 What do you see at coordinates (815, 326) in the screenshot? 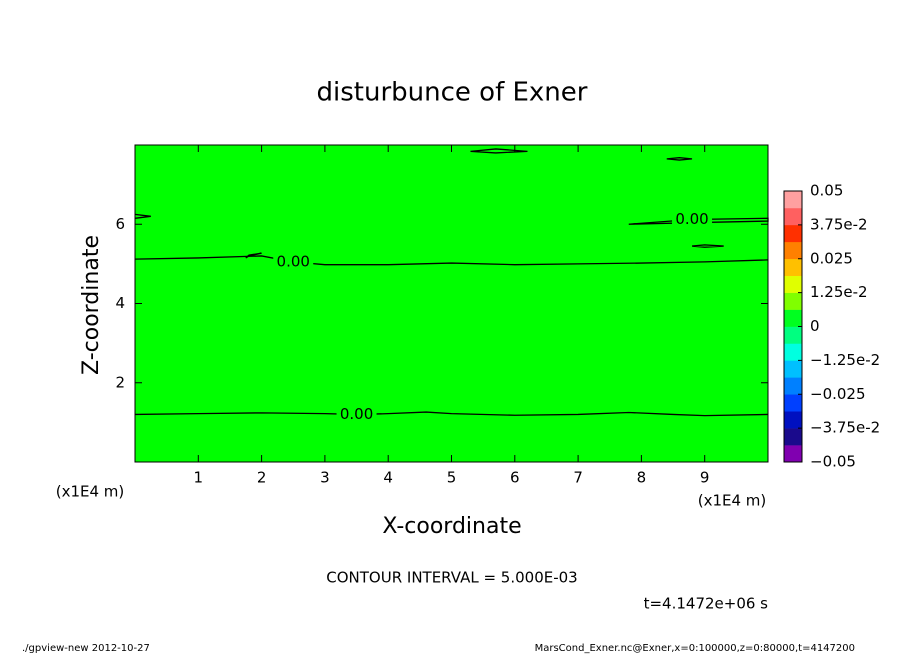
I see `colorbar-tick-label: 0` at bounding box center [815, 326].